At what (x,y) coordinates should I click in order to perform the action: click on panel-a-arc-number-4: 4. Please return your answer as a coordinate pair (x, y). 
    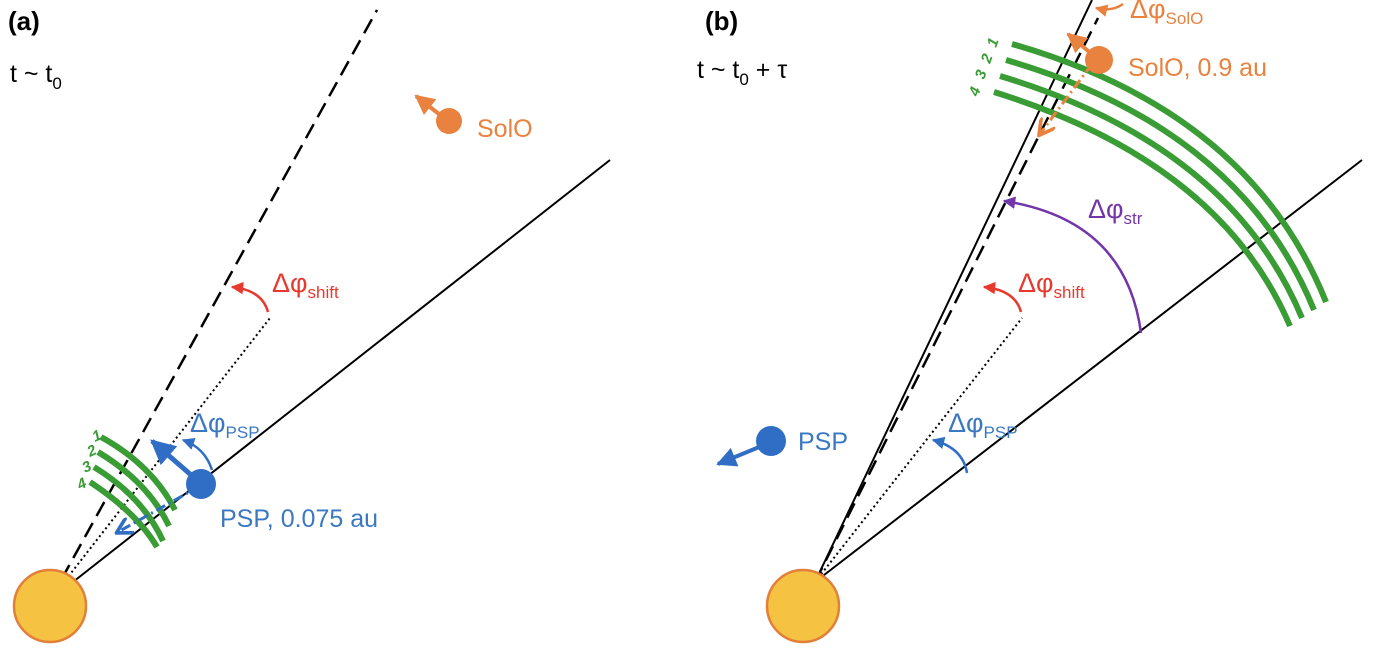
    Looking at the image, I should click on (82, 484).